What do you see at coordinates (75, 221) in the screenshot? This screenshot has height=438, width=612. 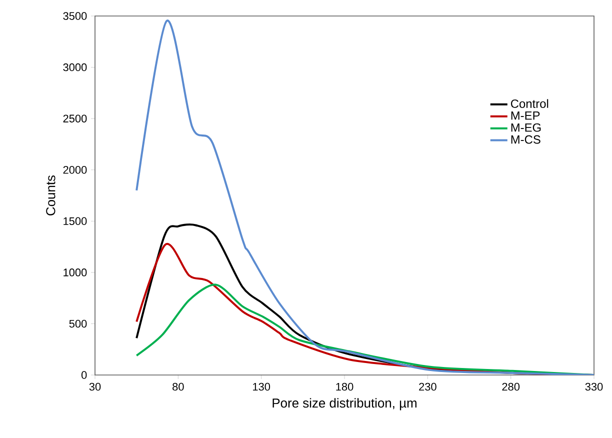 I see `y-tick-label: 1500` at bounding box center [75, 221].